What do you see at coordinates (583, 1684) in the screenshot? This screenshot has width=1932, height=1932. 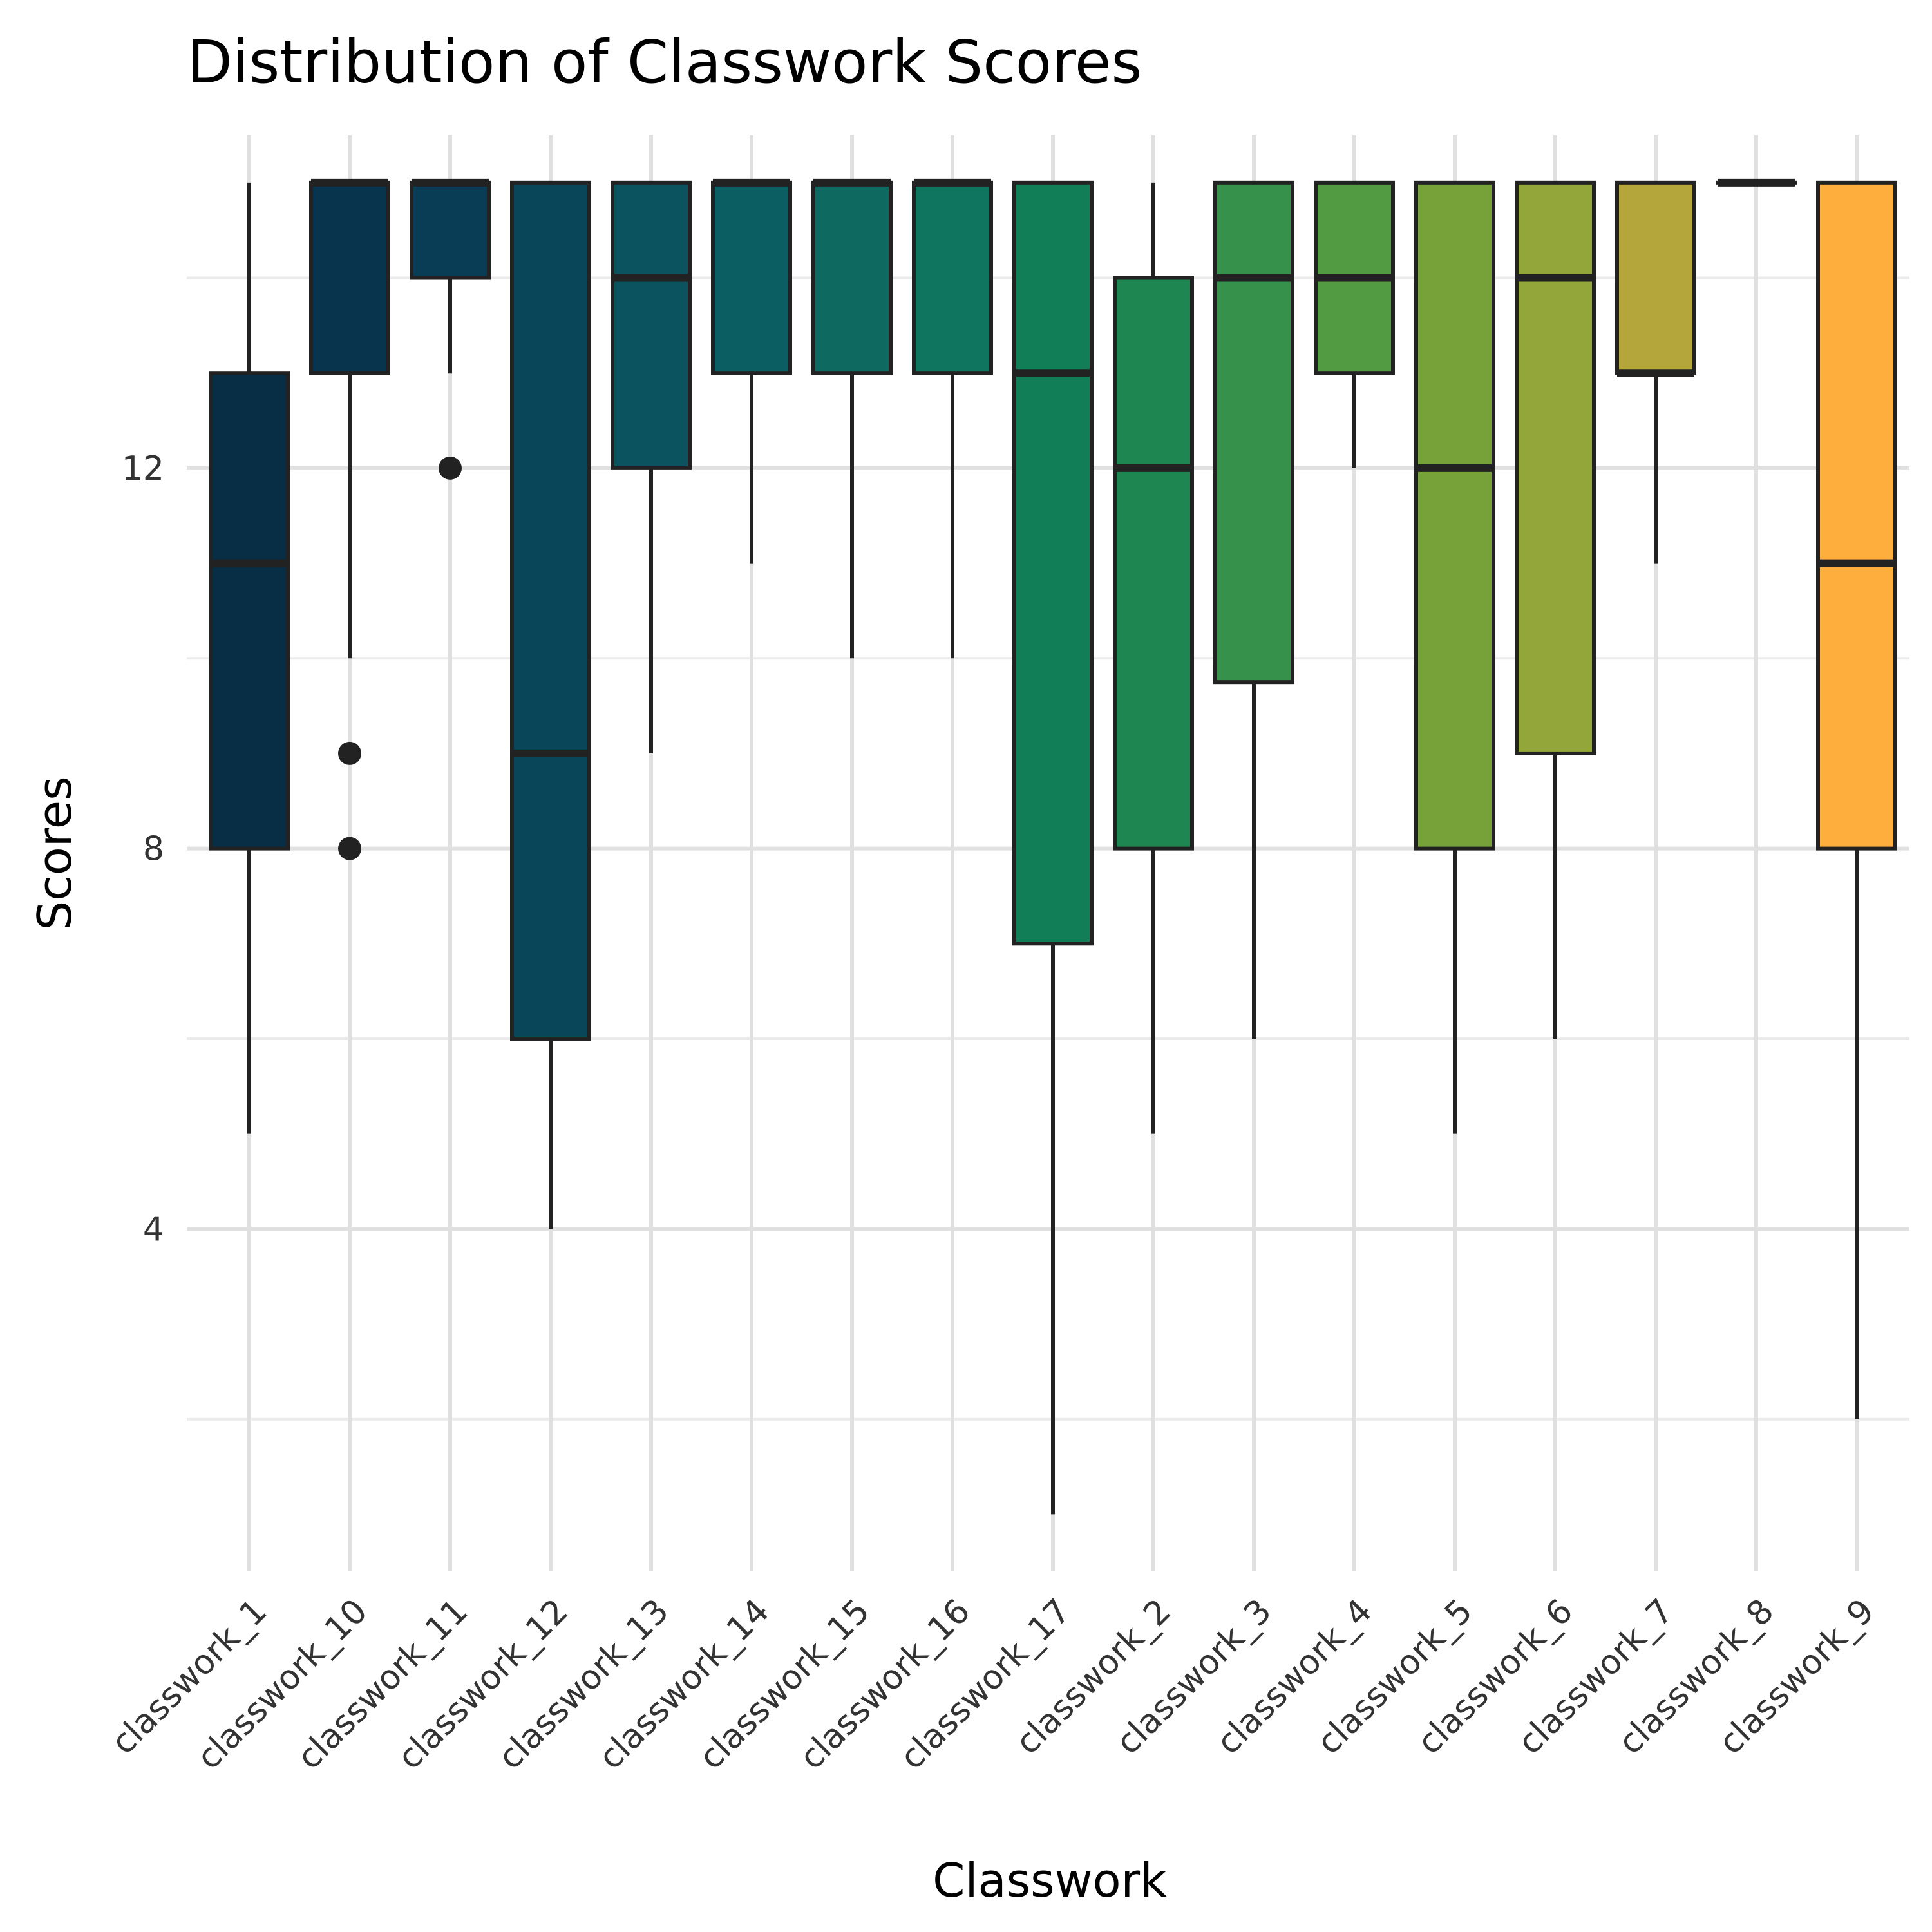 I see `x-tick-label: classwork_13` at bounding box center [583, 1684].